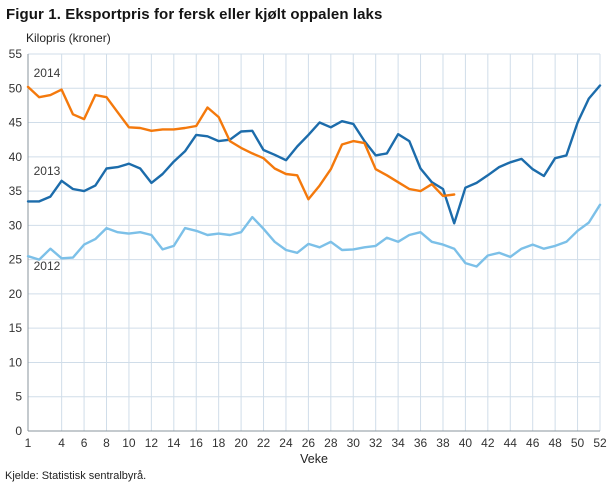 The height and width of the screenshot is (488, 610). What do you see at coordinates (16, 157) in the screenshot?
I see `y-tick-label: 40` at bounding box center [16, 157].